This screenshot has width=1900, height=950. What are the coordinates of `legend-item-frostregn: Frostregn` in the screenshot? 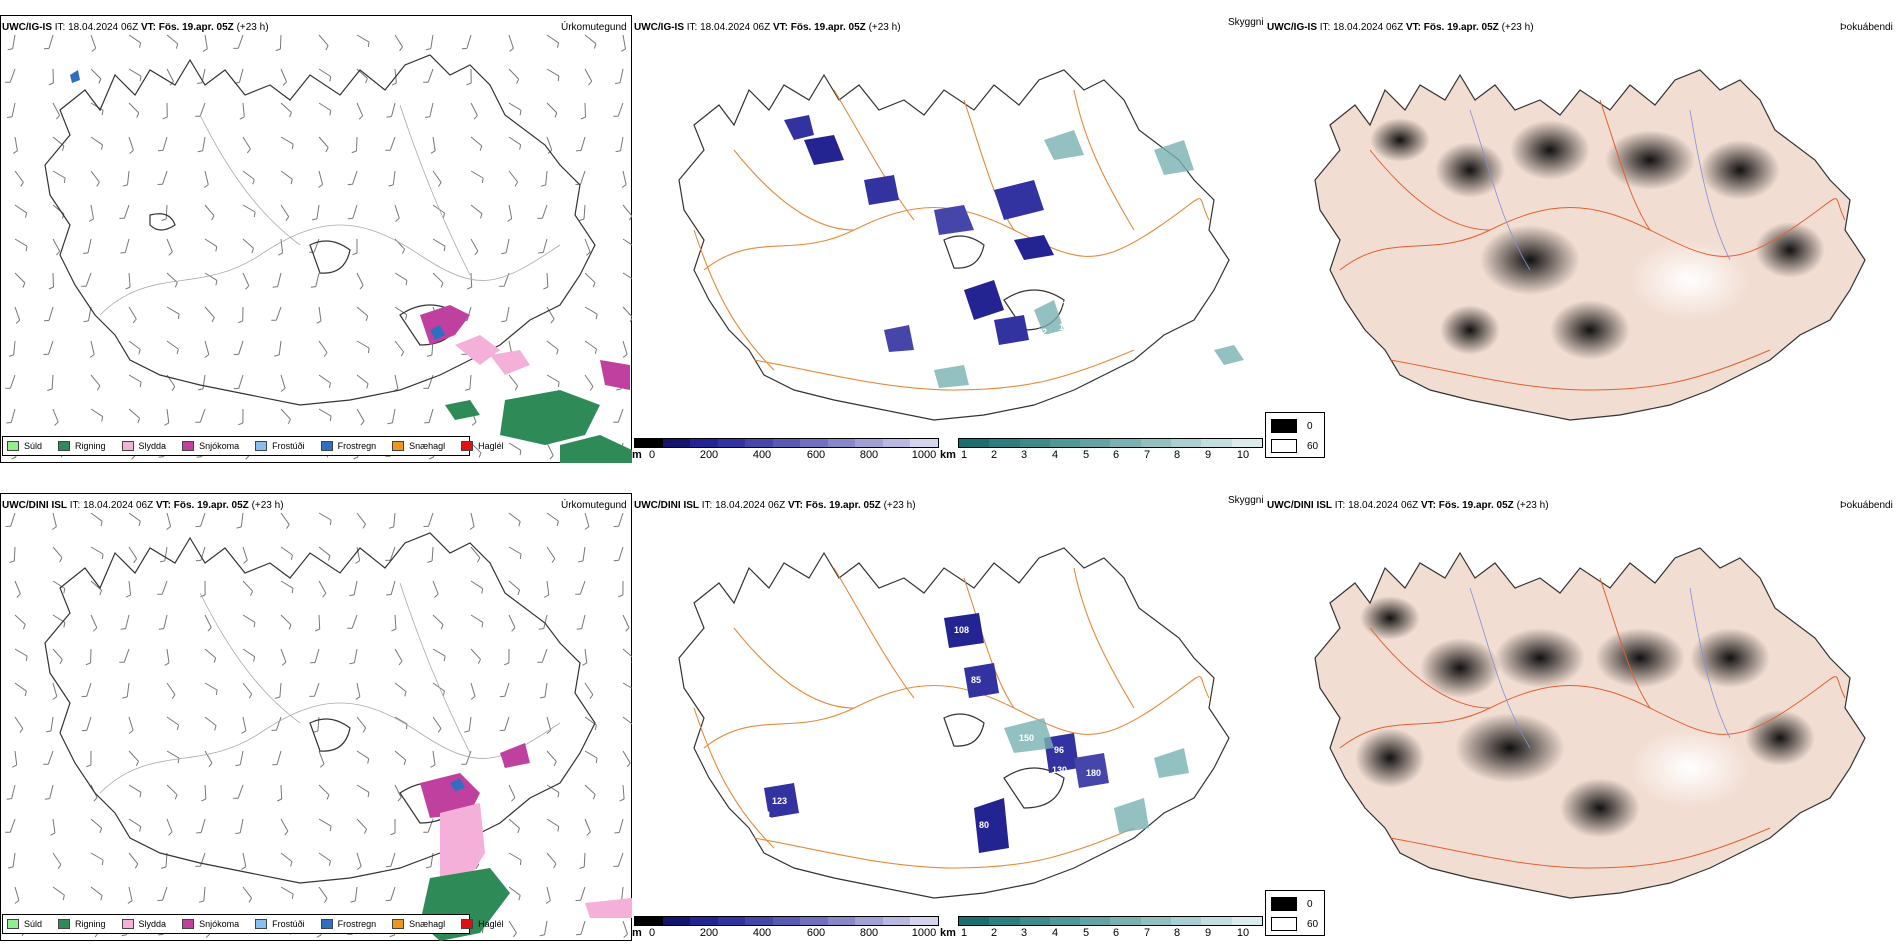 It's located at (348, 924).